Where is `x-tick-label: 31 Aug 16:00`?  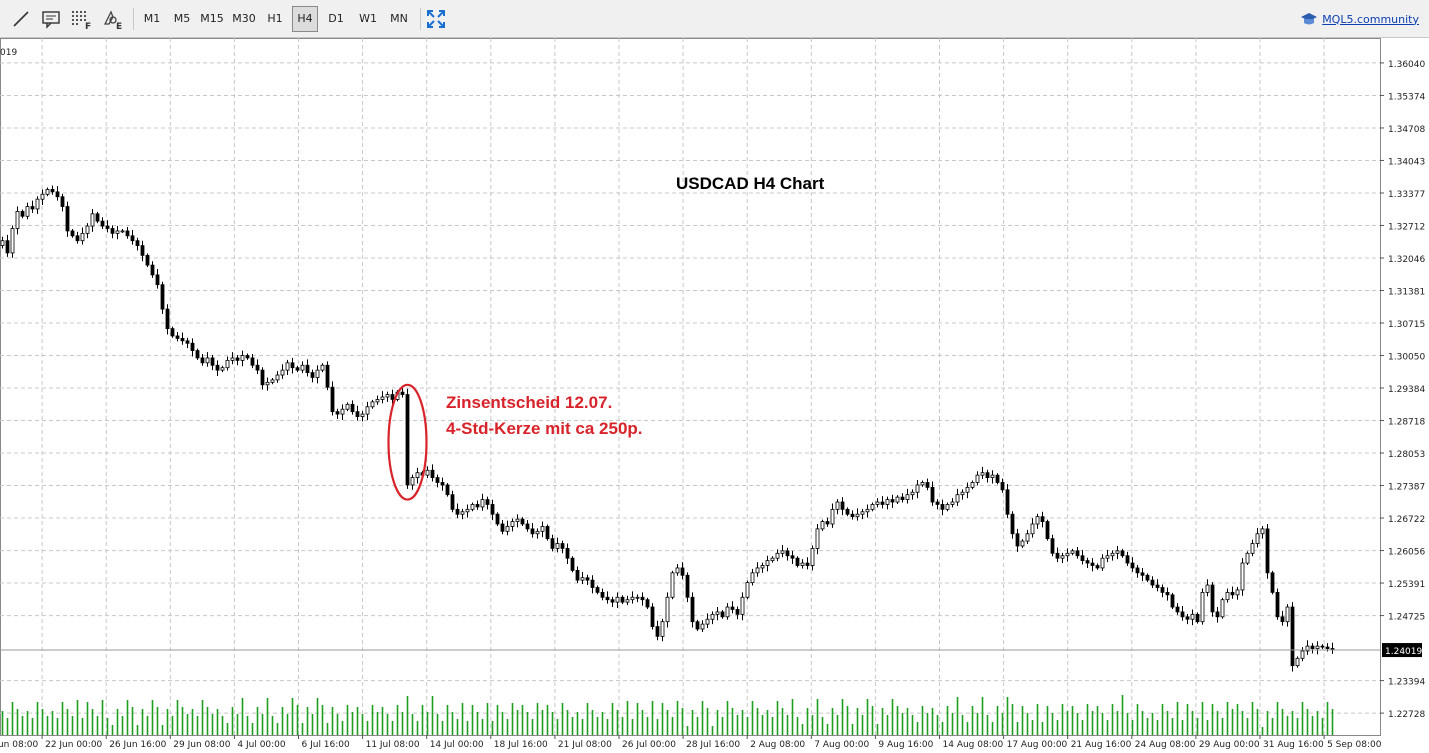 x-tick-label: 31 Aug 16:00 is located at coordinates (1293, 745).